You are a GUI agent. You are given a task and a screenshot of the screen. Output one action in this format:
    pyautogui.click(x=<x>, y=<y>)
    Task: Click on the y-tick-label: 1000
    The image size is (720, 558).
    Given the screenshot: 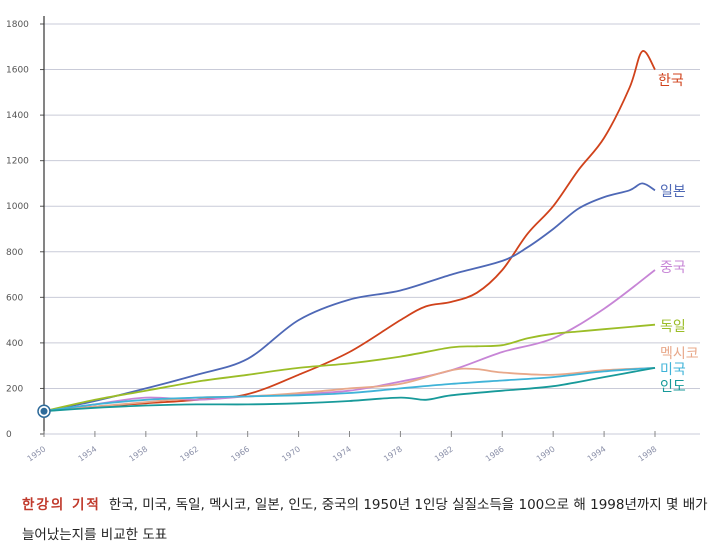 What is the action you would take?
    pyautogui.click(x=17, y=207)
    